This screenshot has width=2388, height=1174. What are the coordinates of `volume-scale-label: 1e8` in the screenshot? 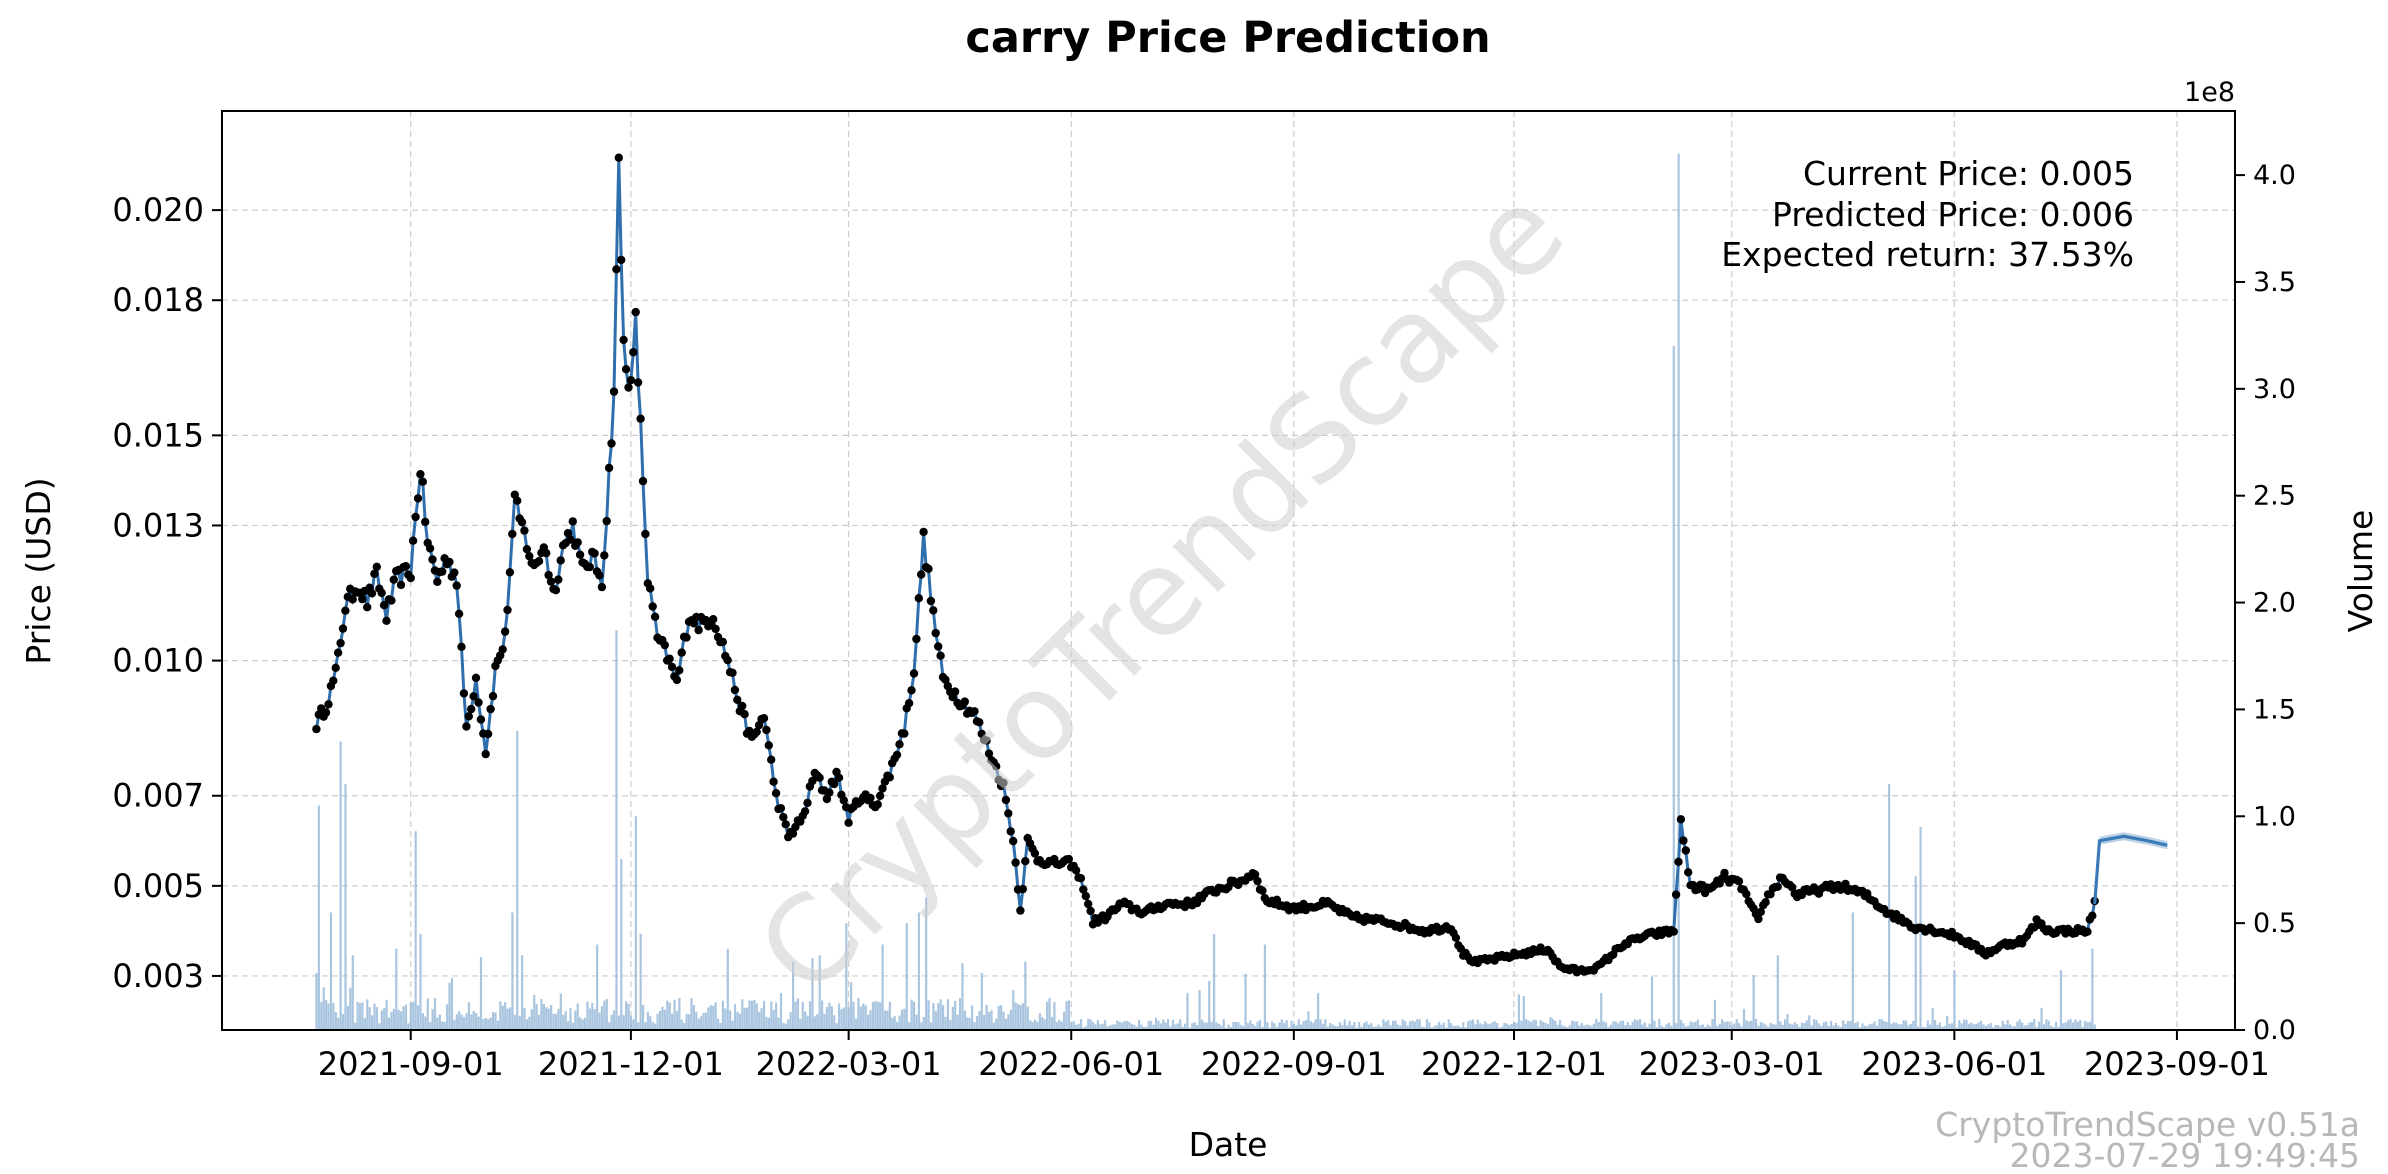 It's located at (2209, 92).